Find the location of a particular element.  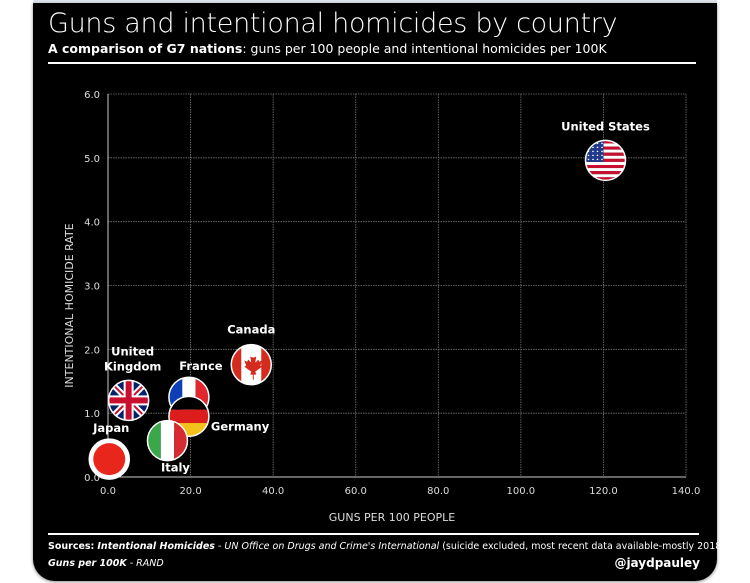

y-tick-label: 1.0 is located at coordinates (92, 414).